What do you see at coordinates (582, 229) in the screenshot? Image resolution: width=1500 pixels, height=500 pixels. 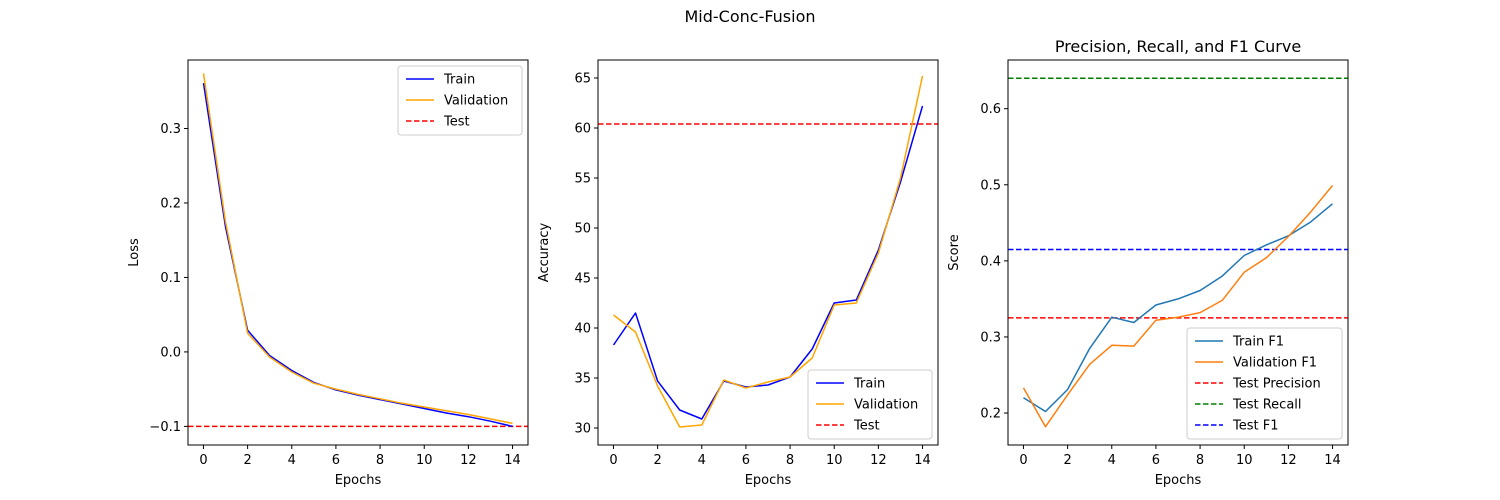 I see `y-tick-label: 50` at bounding box center [582, 229].